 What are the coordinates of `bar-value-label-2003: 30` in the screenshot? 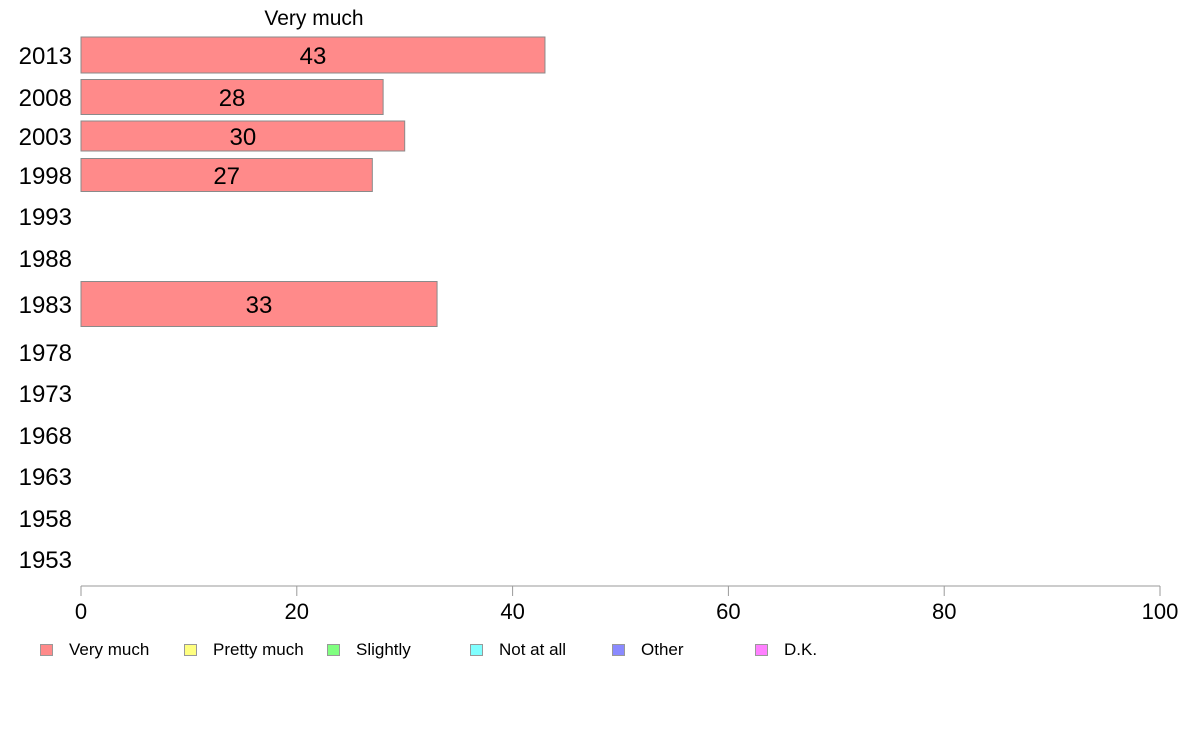 It's located at (242, 137).